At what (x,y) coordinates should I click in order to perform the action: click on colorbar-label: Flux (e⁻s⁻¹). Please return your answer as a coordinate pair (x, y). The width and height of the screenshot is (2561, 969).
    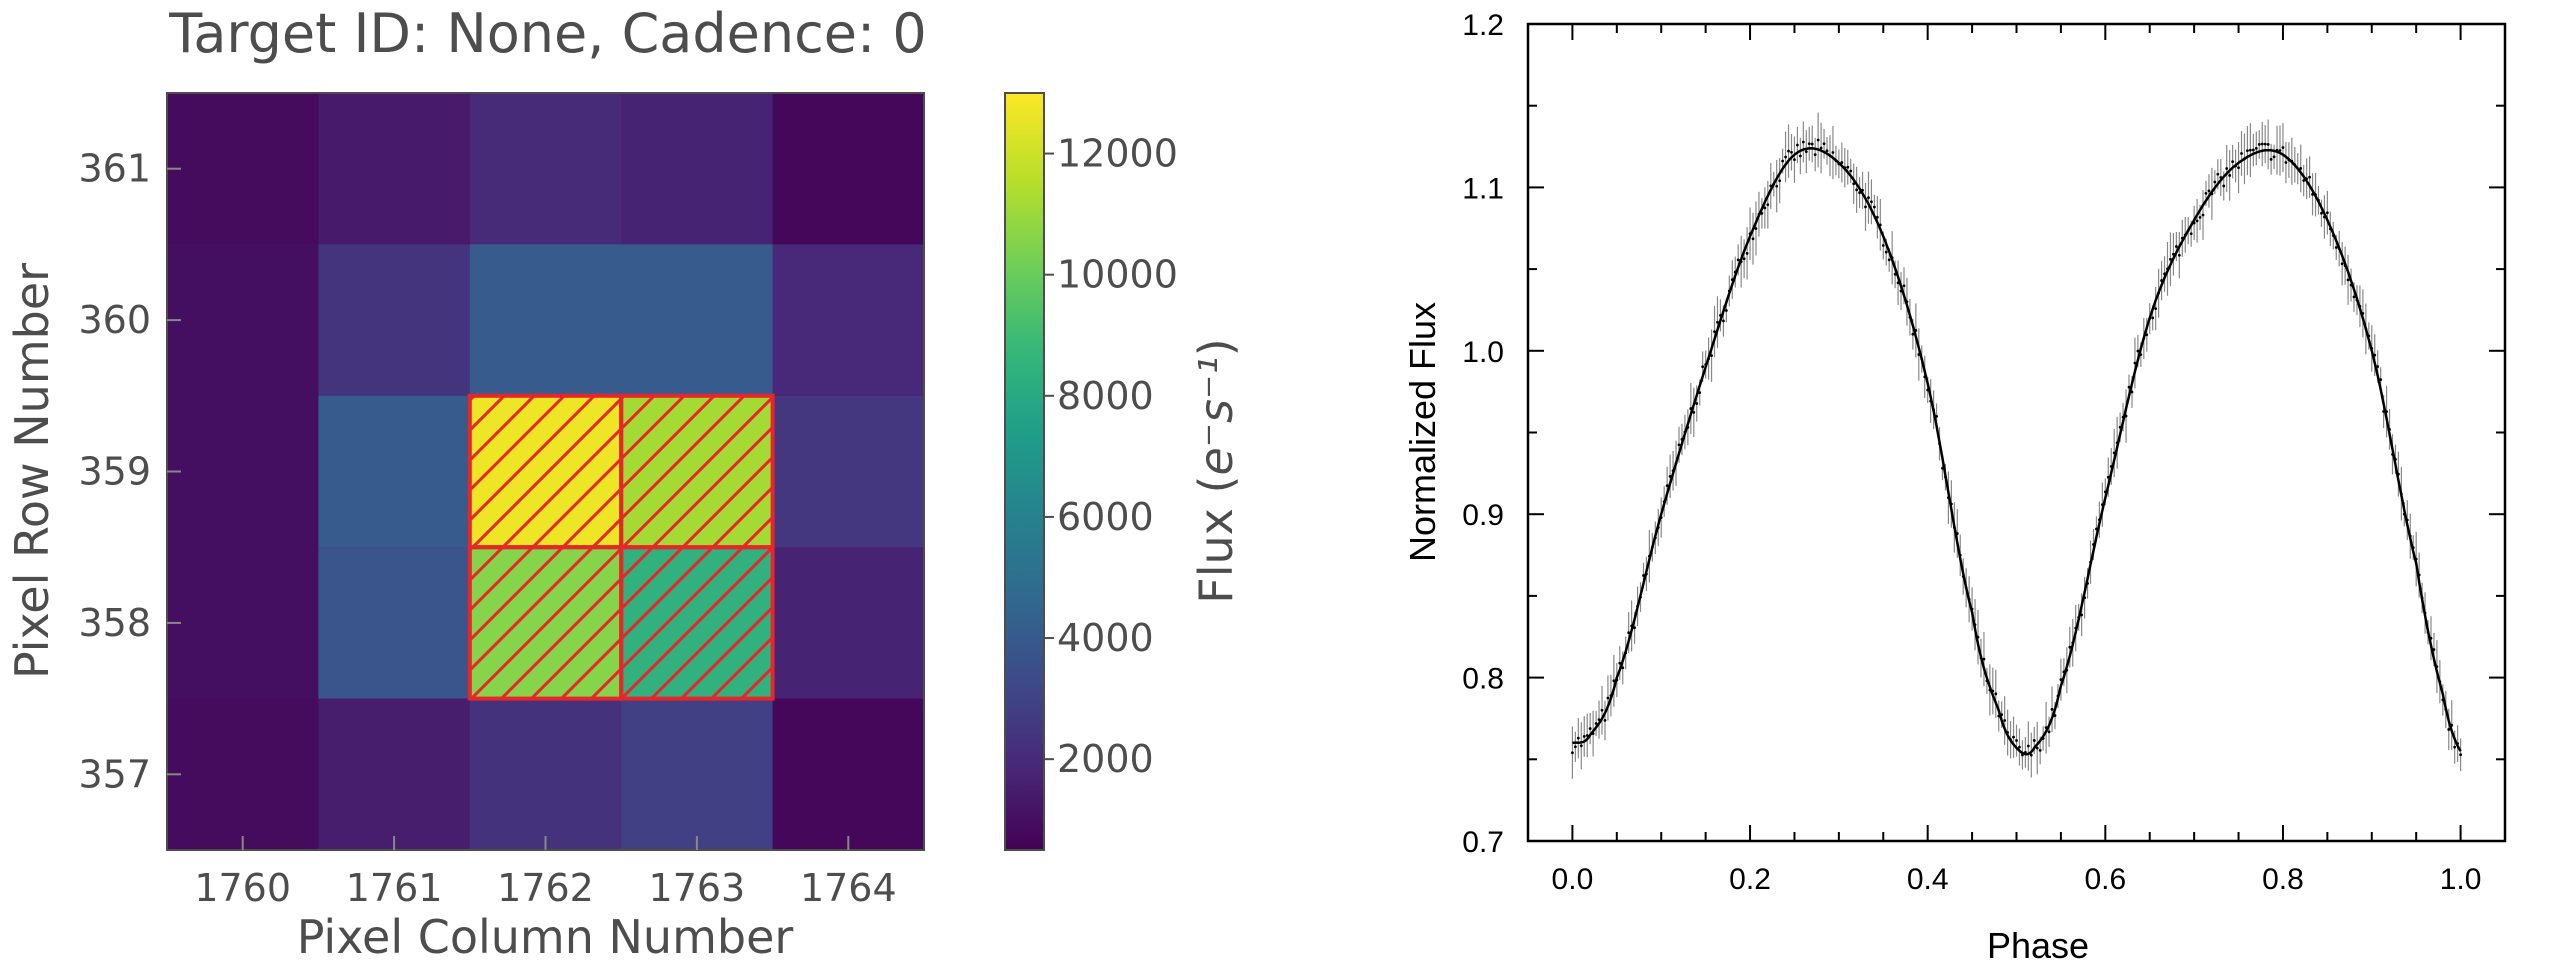
    Looking at the image, I should click on (1216, 470).